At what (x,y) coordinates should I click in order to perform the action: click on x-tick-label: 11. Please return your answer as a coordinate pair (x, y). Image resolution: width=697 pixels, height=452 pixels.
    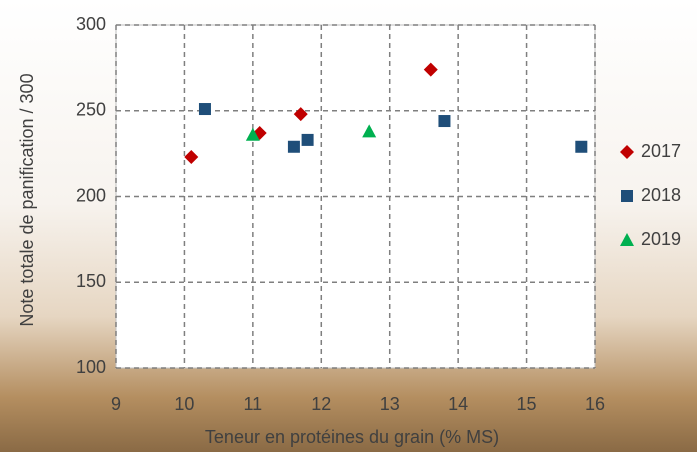
    Looking at the image, I should click on (253, 404).